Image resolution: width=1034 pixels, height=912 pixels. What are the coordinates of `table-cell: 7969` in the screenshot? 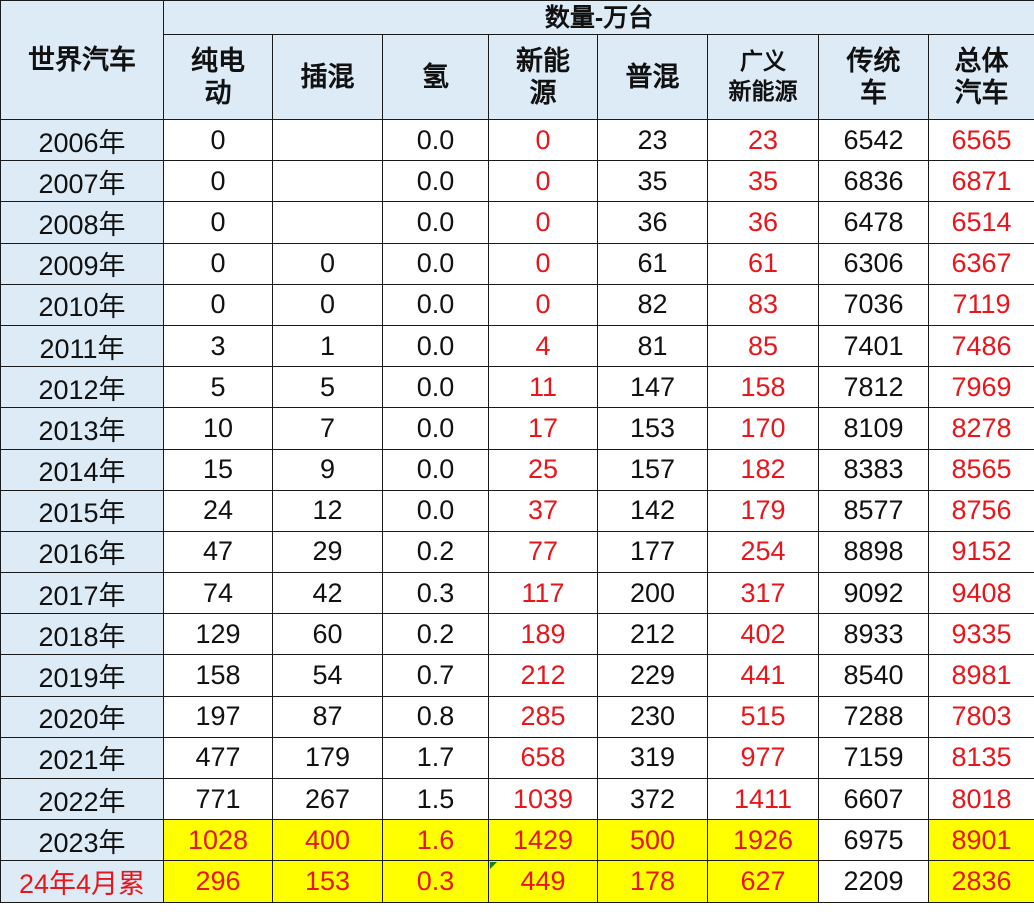 It's located at (980, 387).